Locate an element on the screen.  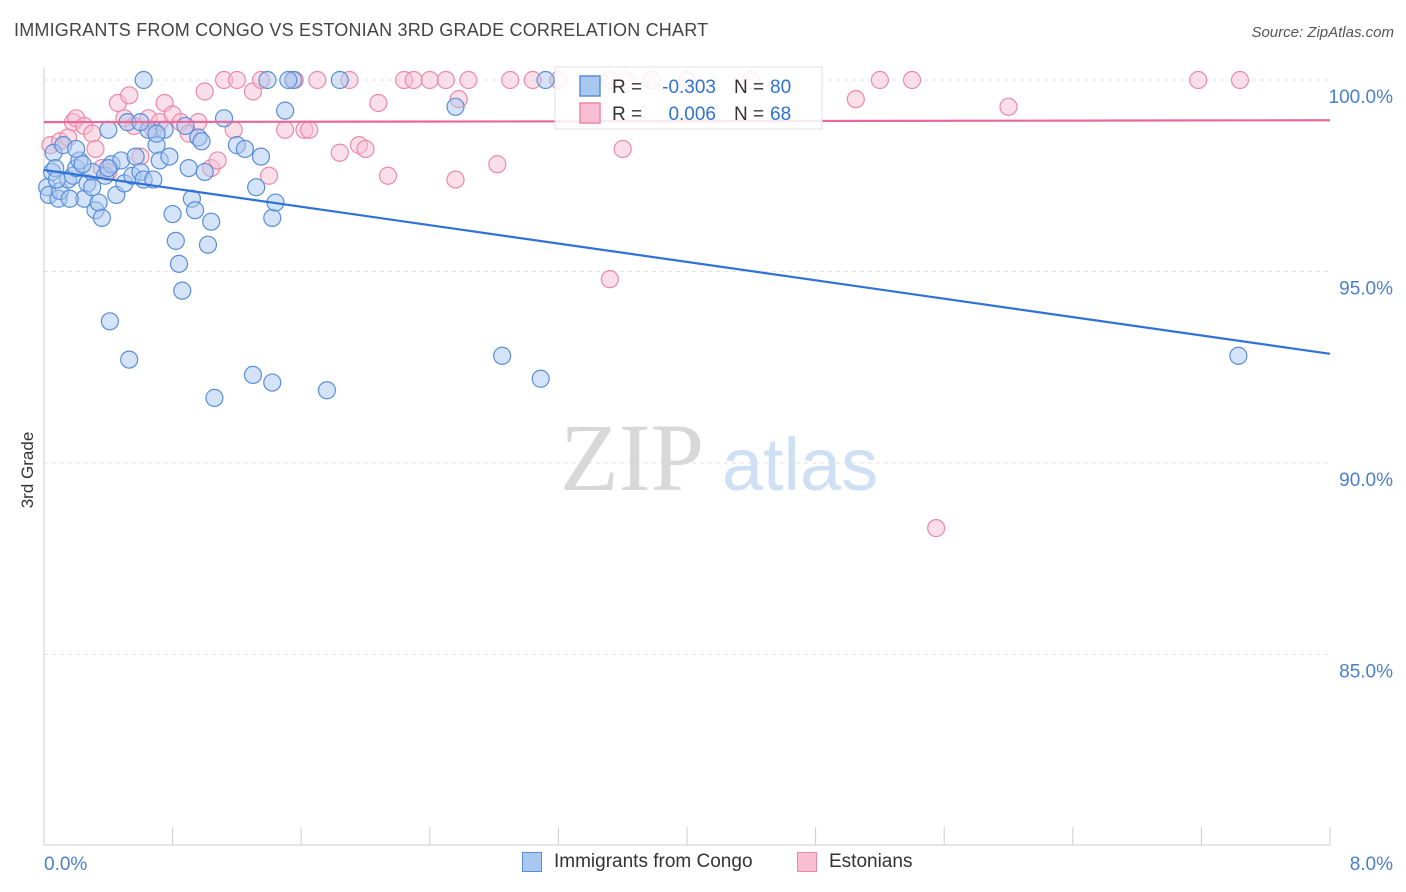
legend-label-congo: Immigrants from Congo is located at coordinates (653, 861).